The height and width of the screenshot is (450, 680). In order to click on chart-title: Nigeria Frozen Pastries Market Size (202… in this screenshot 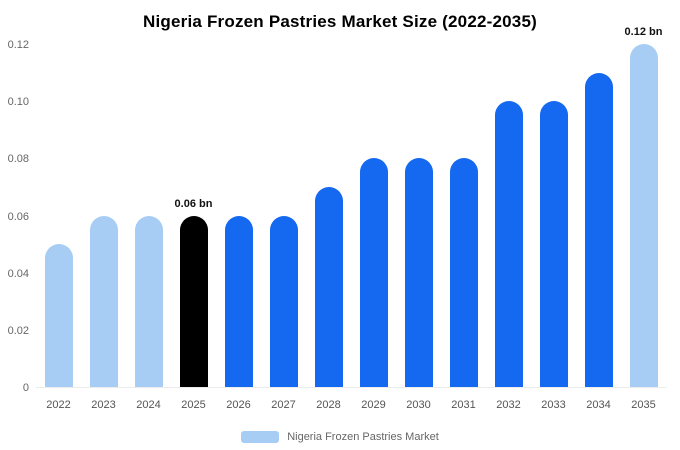, I will do `click(340, 21)`.